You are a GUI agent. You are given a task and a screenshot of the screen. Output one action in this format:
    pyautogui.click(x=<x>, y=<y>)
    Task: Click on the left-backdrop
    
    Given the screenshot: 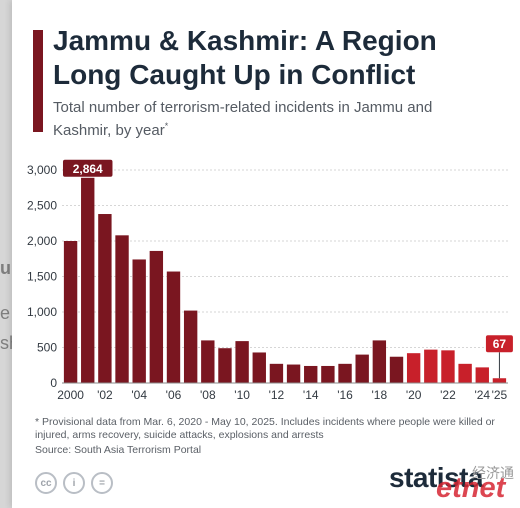 What is the action you would take?
    pyautogui.click(x=6, y=254)
    